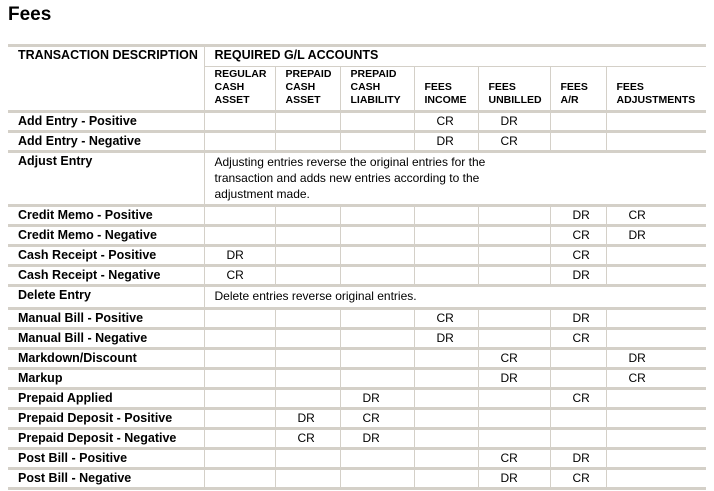 The height and width of the screenshot is (491, 714). What do you see at coordinates (54, 295) in the screenshot?
I see `transaction-name: Delete Entry` at bounding box center [54, 295].